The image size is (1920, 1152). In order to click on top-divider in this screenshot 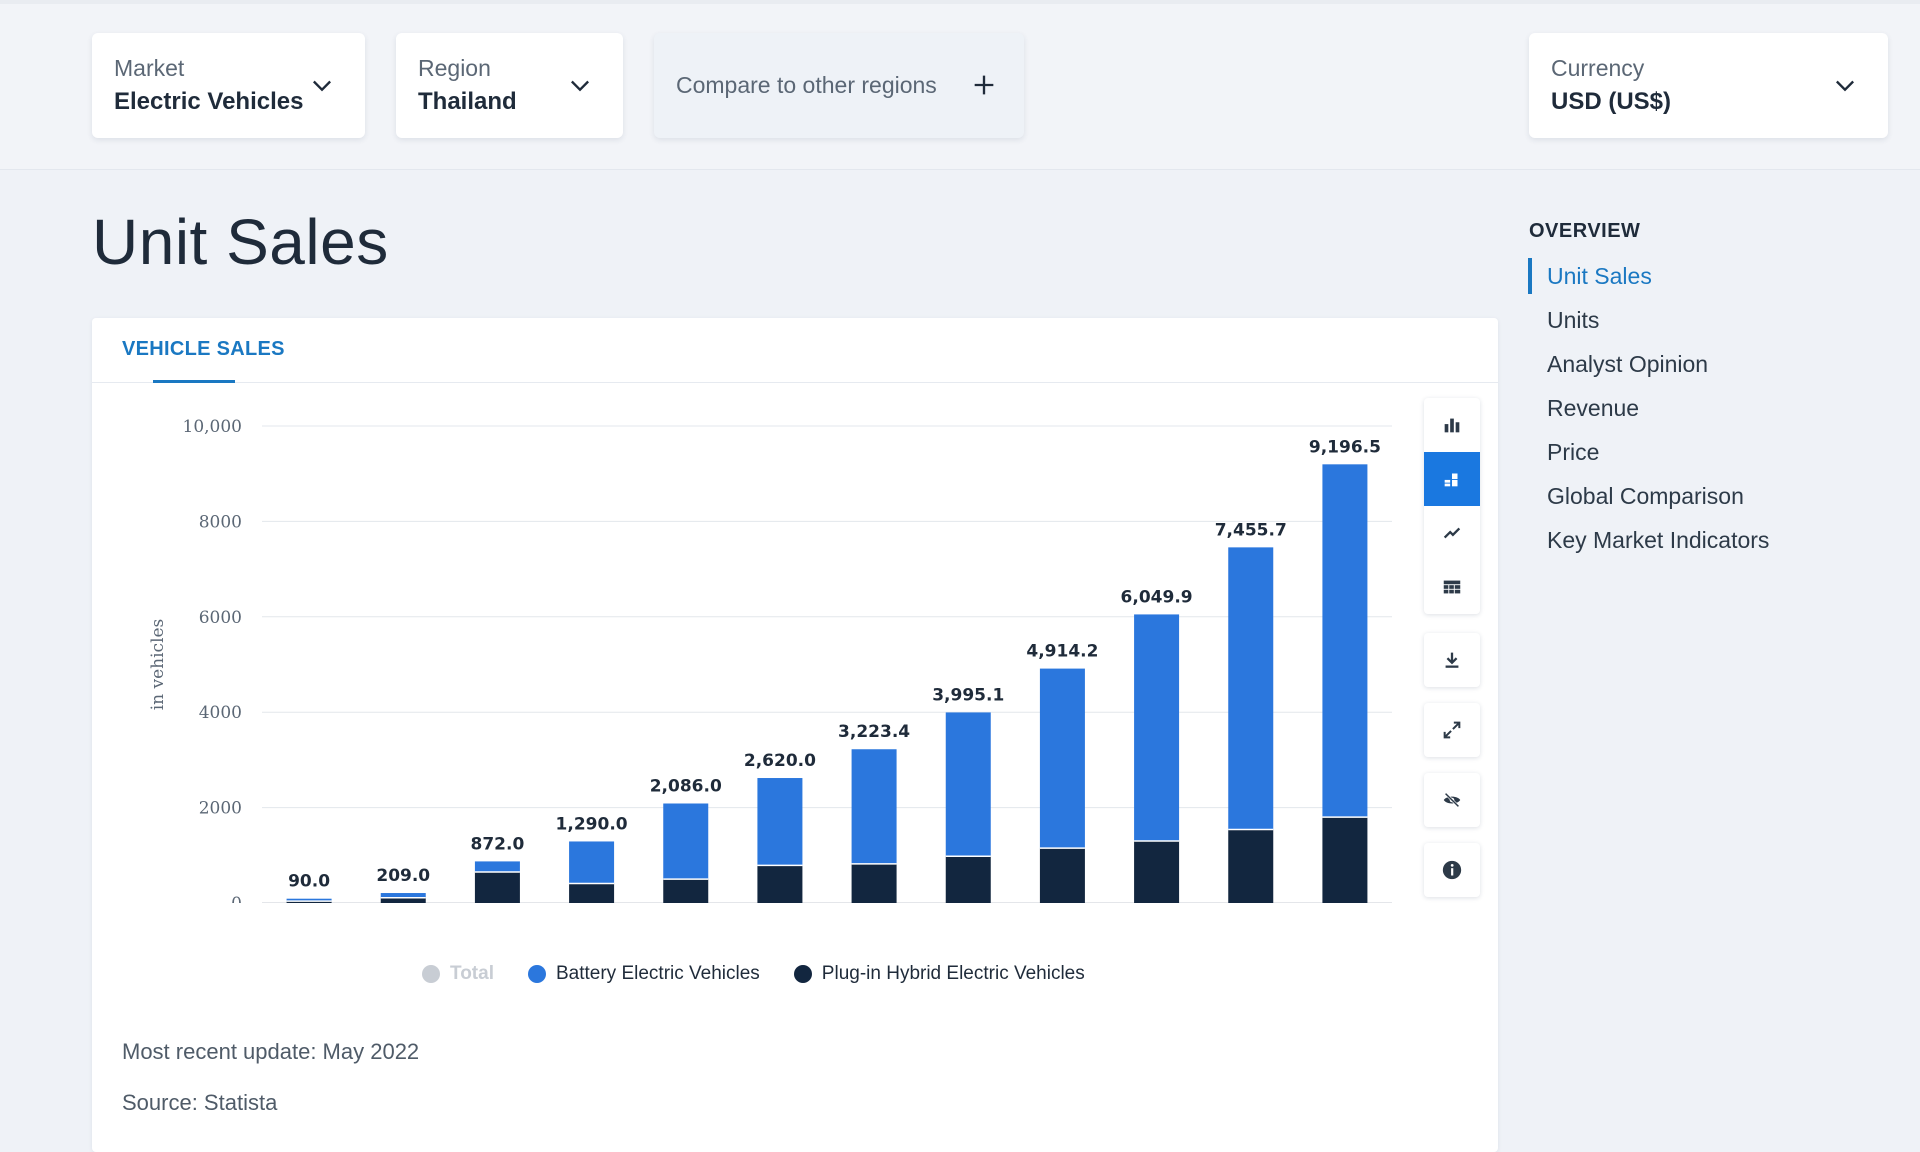, I will do `click(960, 2)`.